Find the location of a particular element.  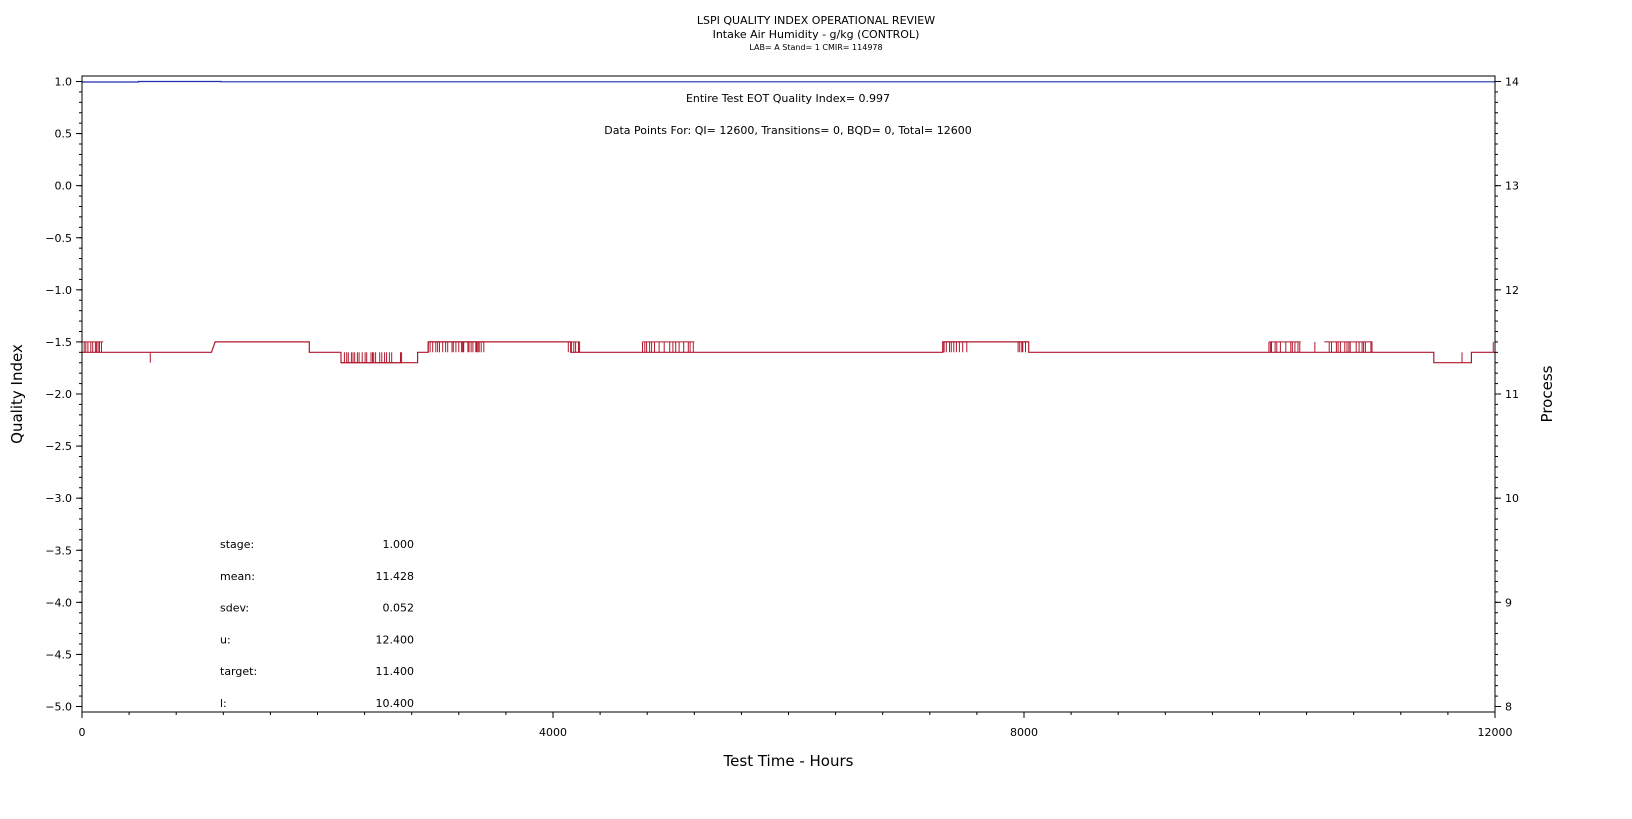

y-tick-label: −1.5 is located at coordinates (58, 342).